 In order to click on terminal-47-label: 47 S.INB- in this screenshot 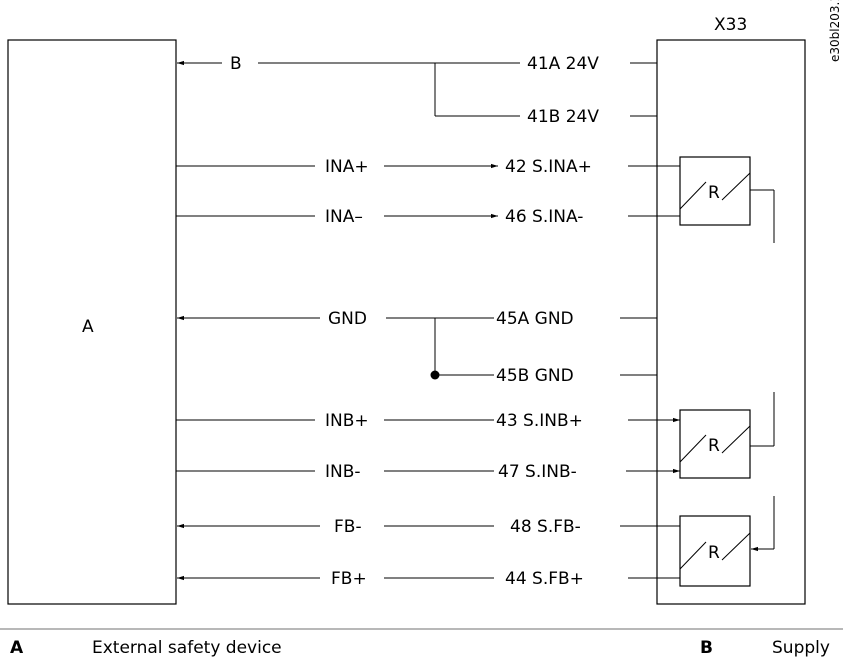, I will do `click(537, 472)`.